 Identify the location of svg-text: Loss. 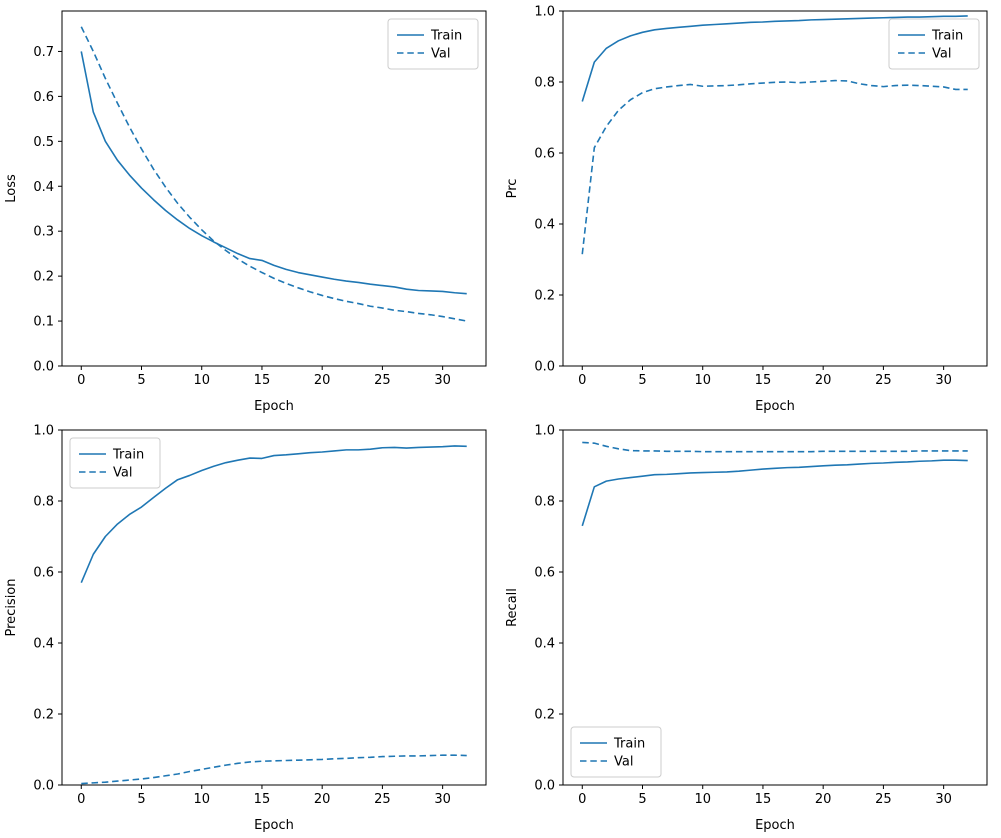
(11, 188).